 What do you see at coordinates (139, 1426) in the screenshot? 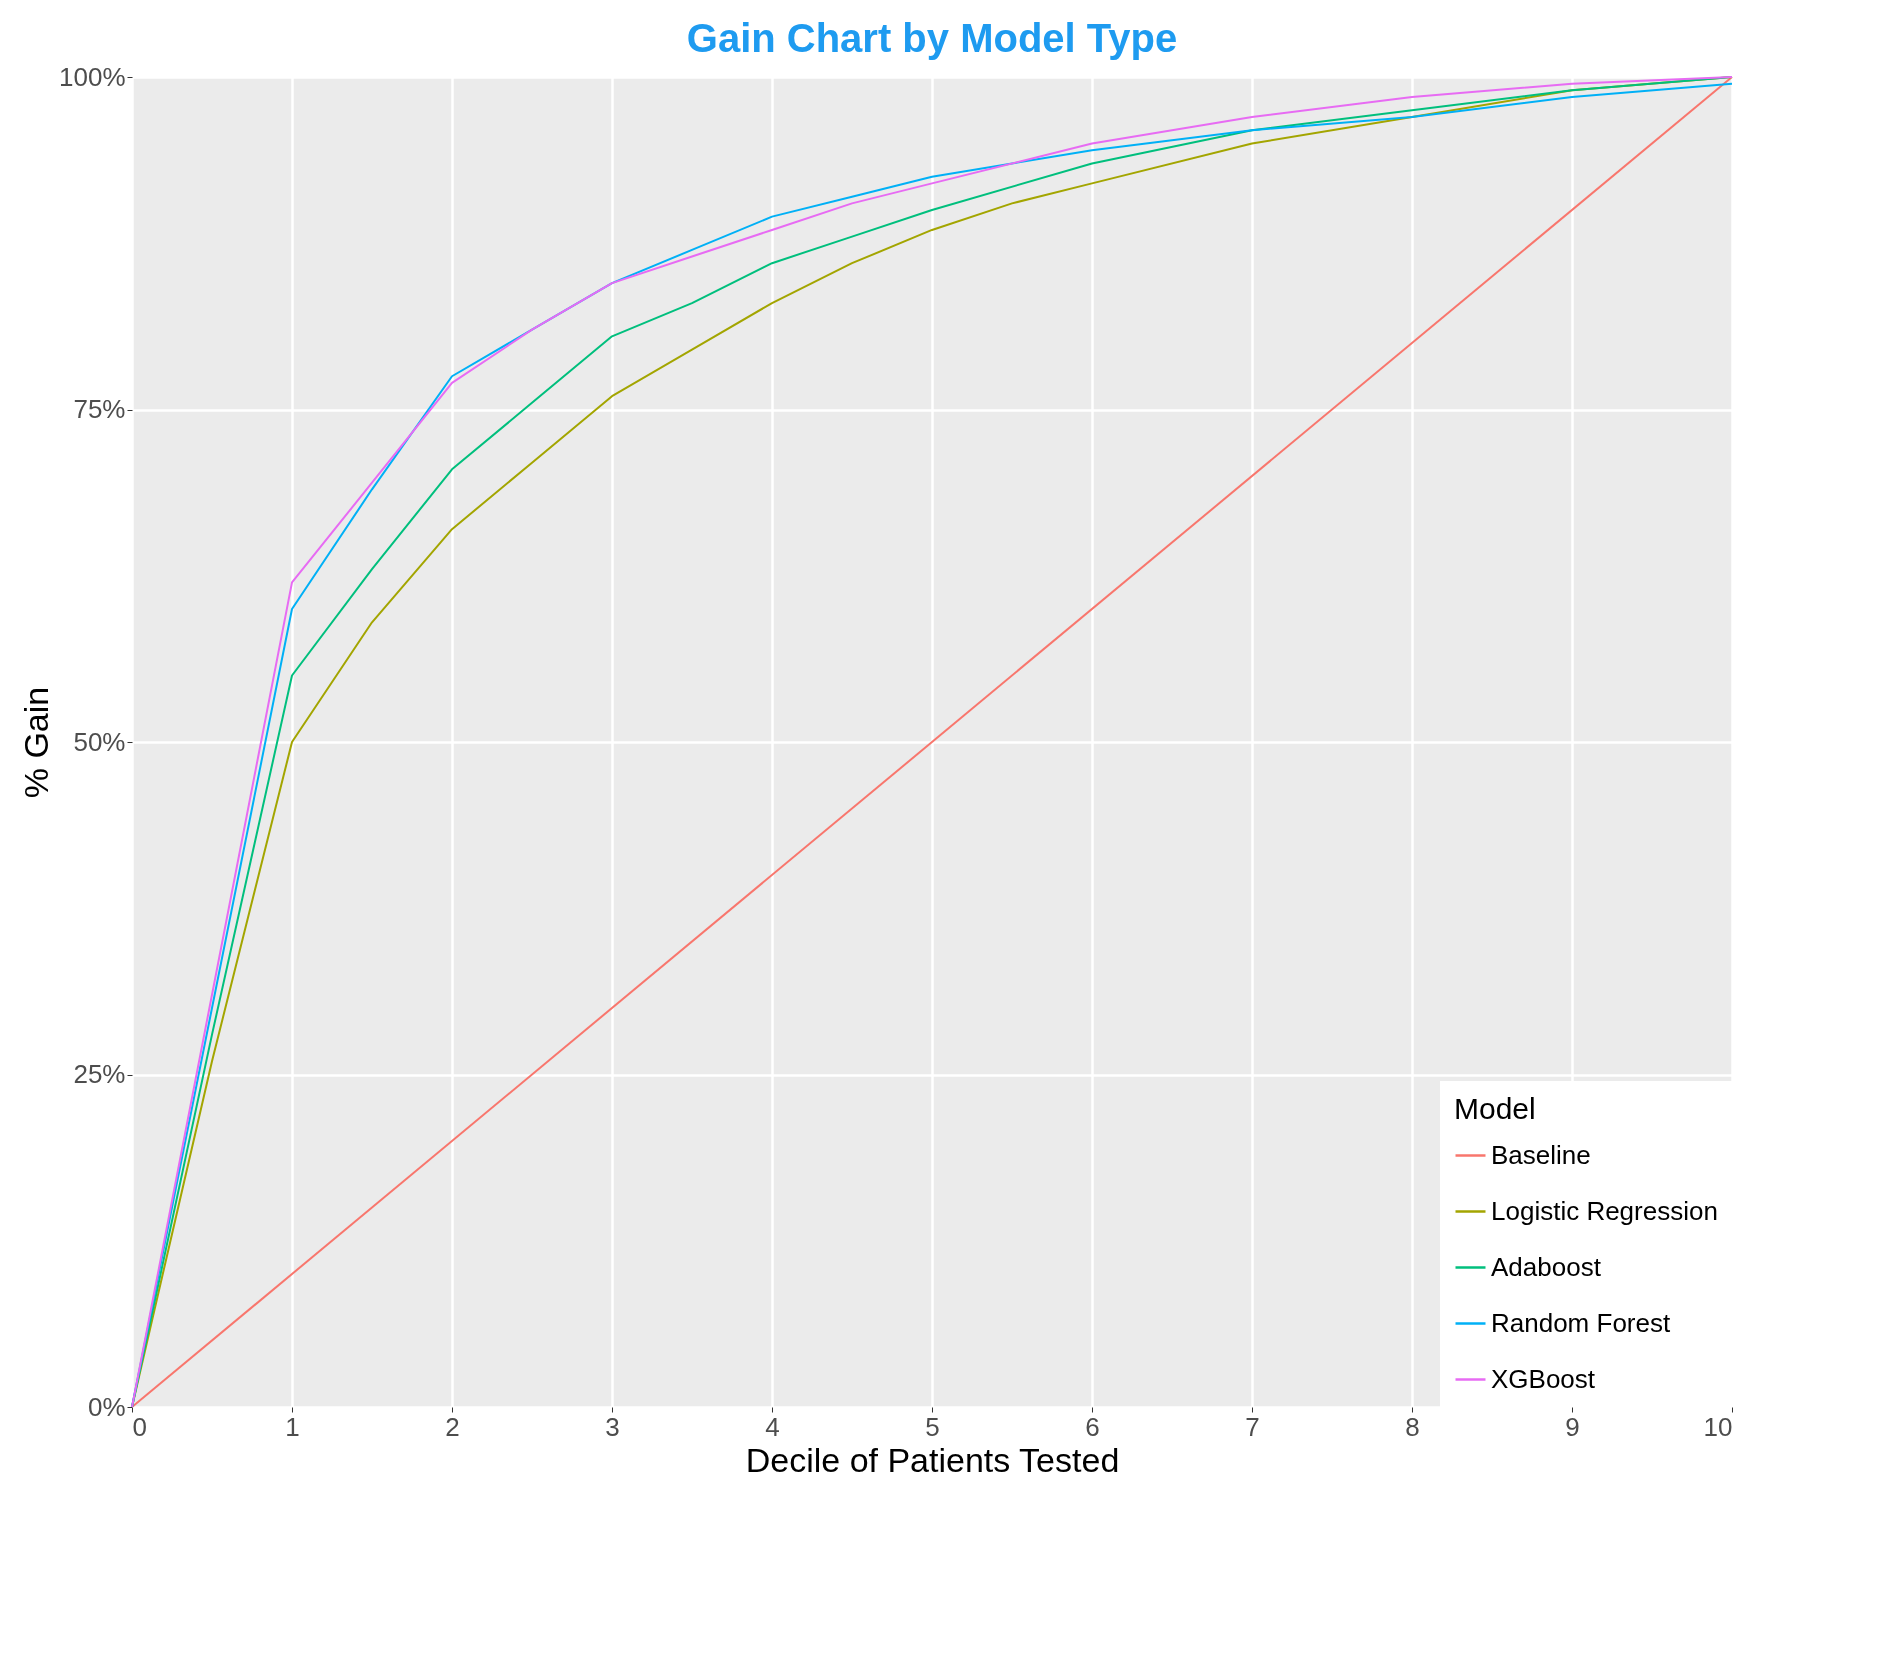
I see `x-tick-label: 0` at bounding box center [139, 1426].